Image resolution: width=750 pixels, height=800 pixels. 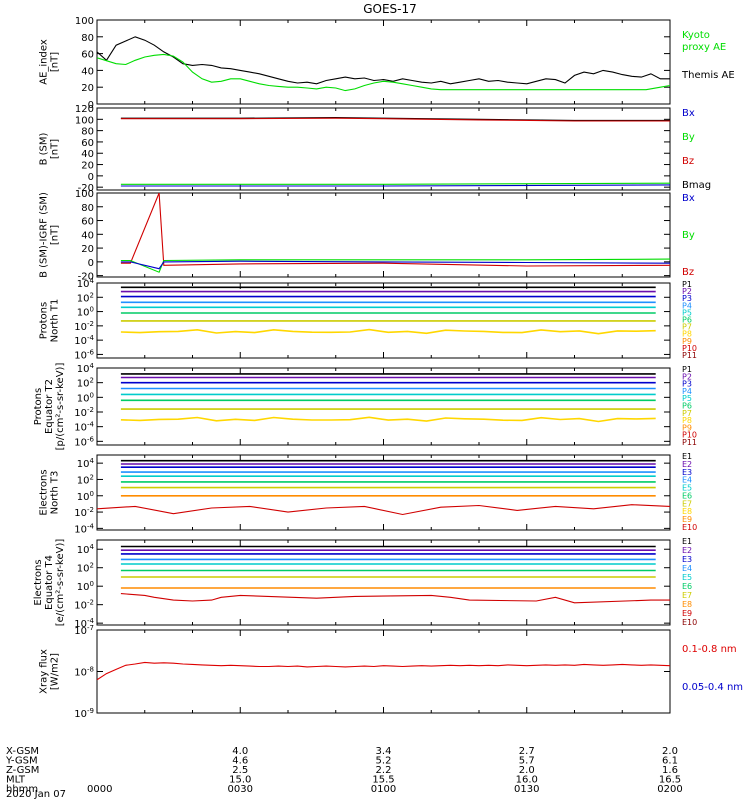 What do you see at coordinates (84, 354) in the screenshot?
I see `y-tick-label: 10-6` at bounding box center [84, 354].